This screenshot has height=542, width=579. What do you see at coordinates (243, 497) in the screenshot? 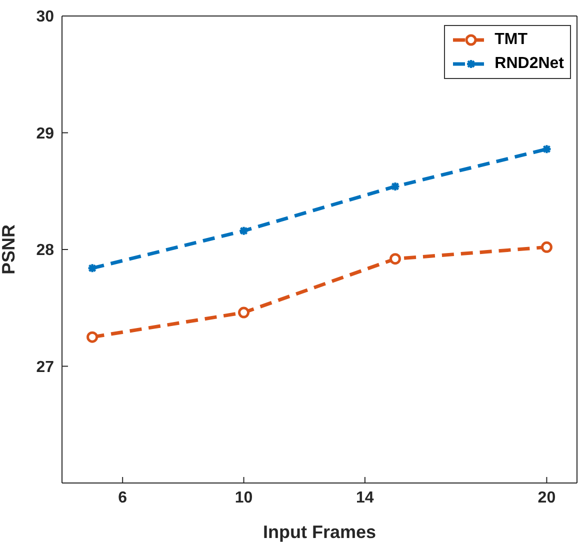
I see `x-tick-label: 10` at bounding box center [243, 497].